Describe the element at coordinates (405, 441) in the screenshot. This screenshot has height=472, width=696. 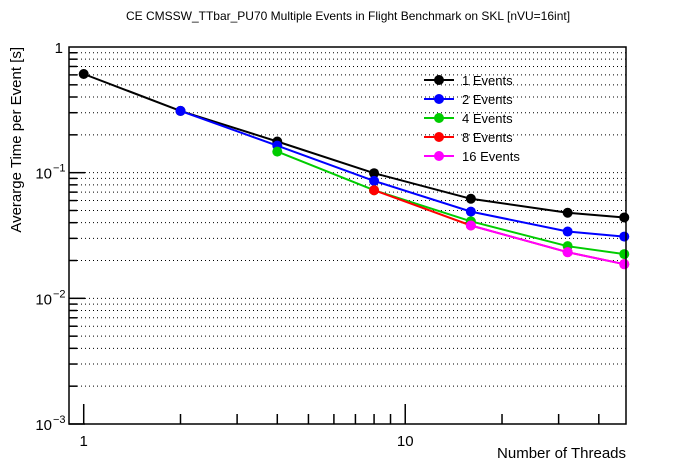
I see `x-tick-label: 10` at that location.